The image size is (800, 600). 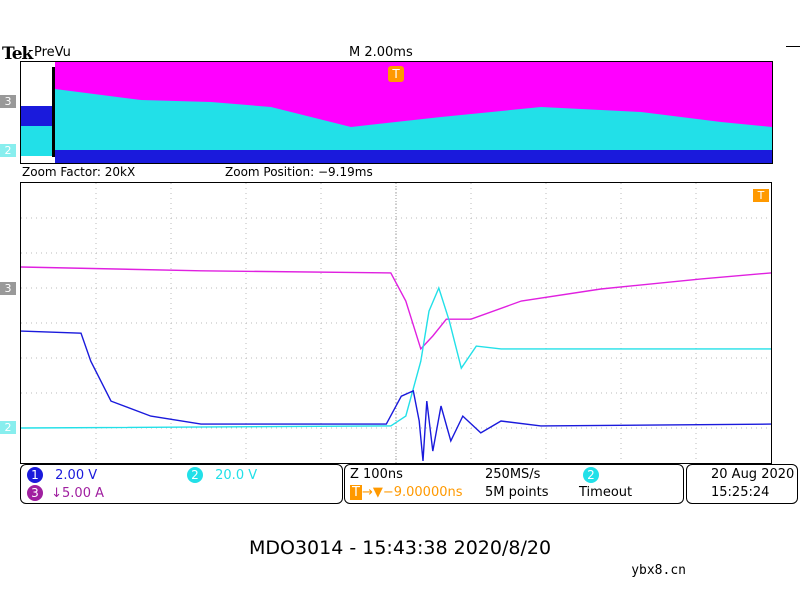 I want to click on tek-logo: Tek, so click(x=17, y=54).